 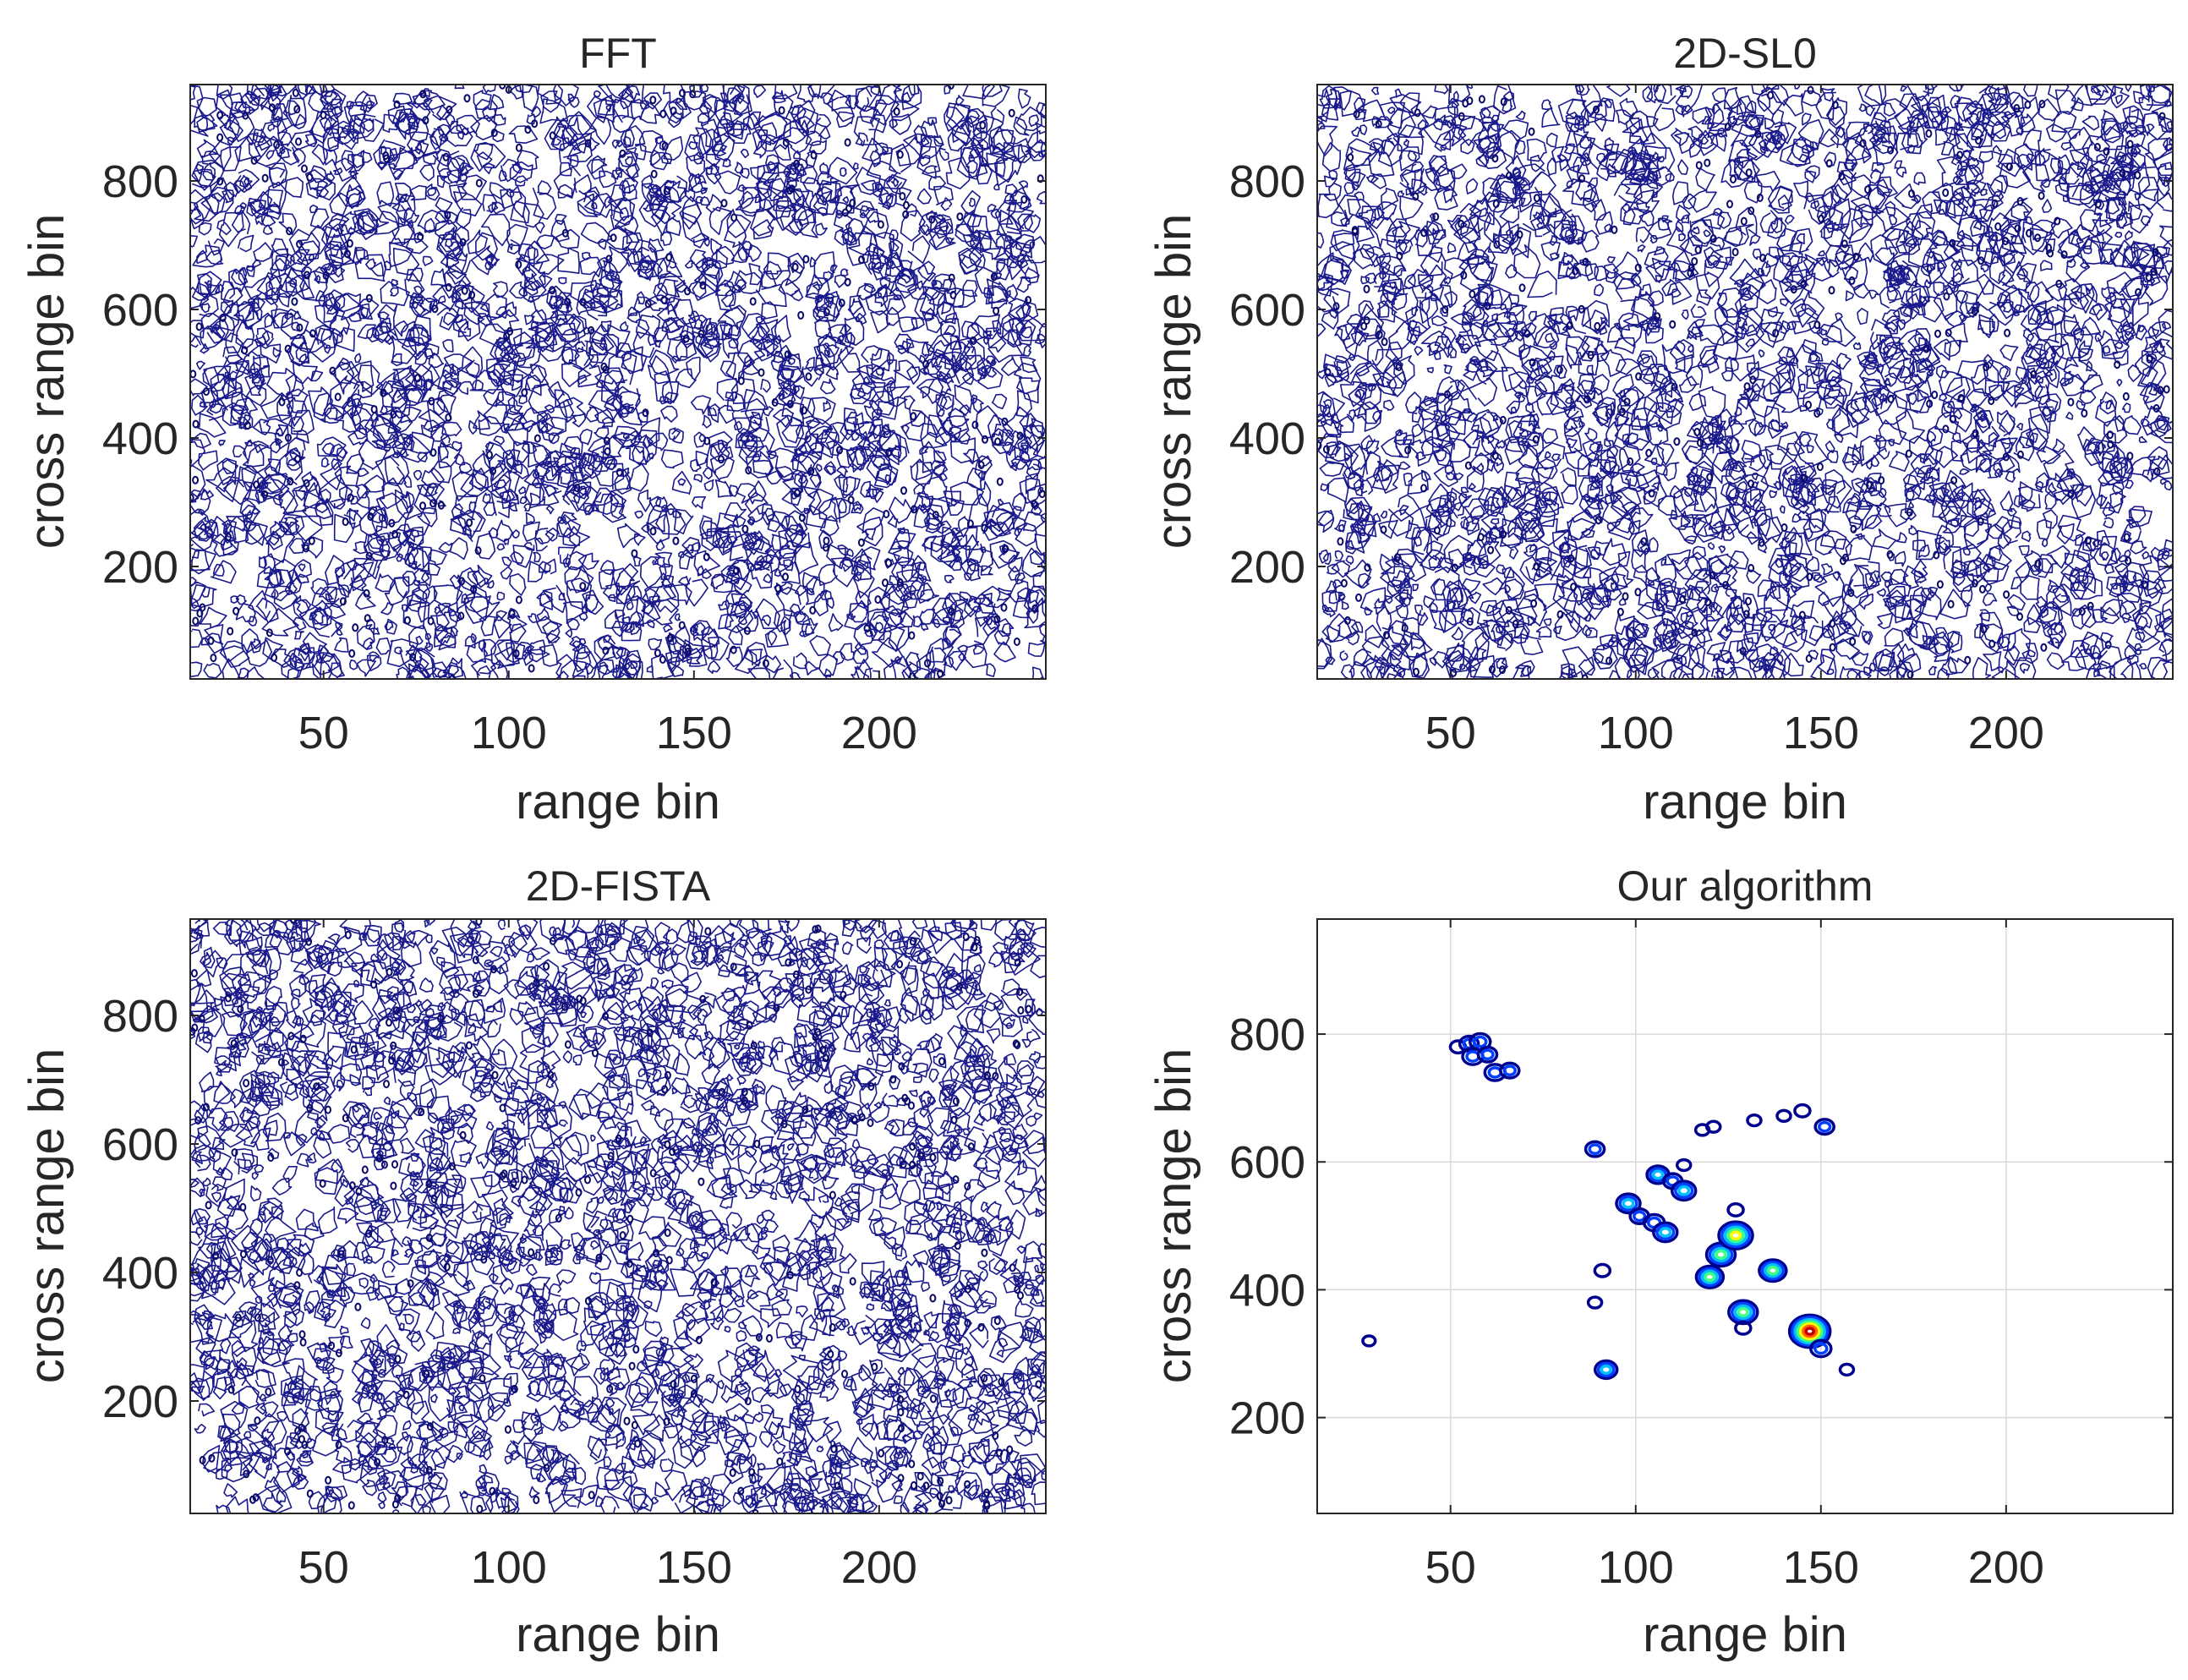 What do you see at coordinates (879, 733) in the screenshot?
I see `x-tick-label: 200` at bounding box center [879, 733].